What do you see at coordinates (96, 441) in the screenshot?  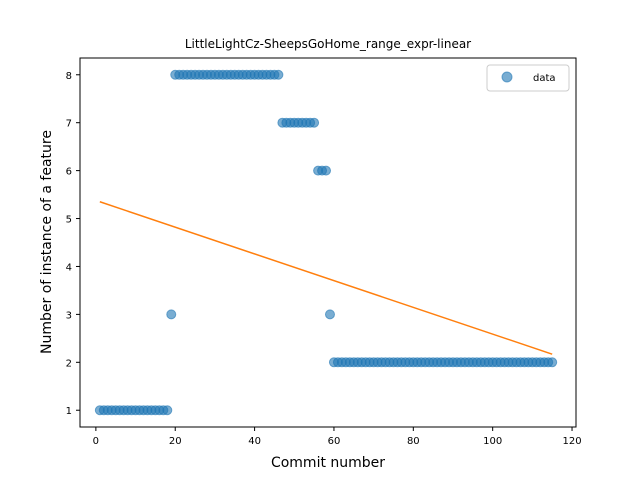 I see `x-tick-label: 0` at bounding box center [96, 441].